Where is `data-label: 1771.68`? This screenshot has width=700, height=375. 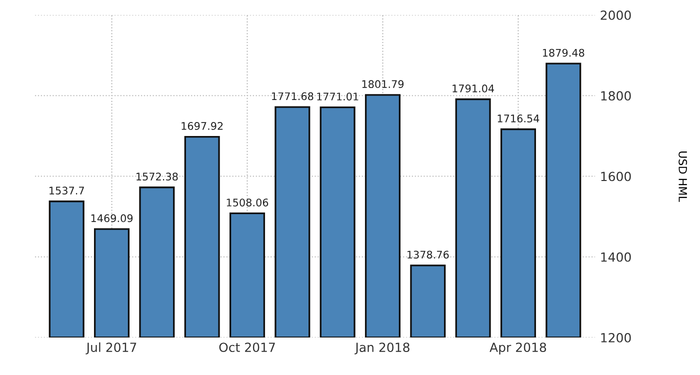 data-label: 1771.68 is located at coordinates (293, 96).